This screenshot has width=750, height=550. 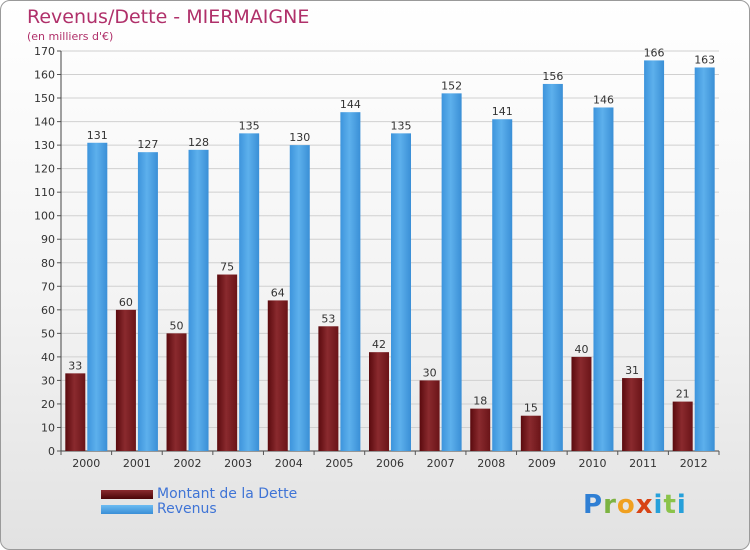 What do you see at coordinates (147, 144) in the screenshot?
I see `data-label-revenue: 127` at bounding box center [147, 144].